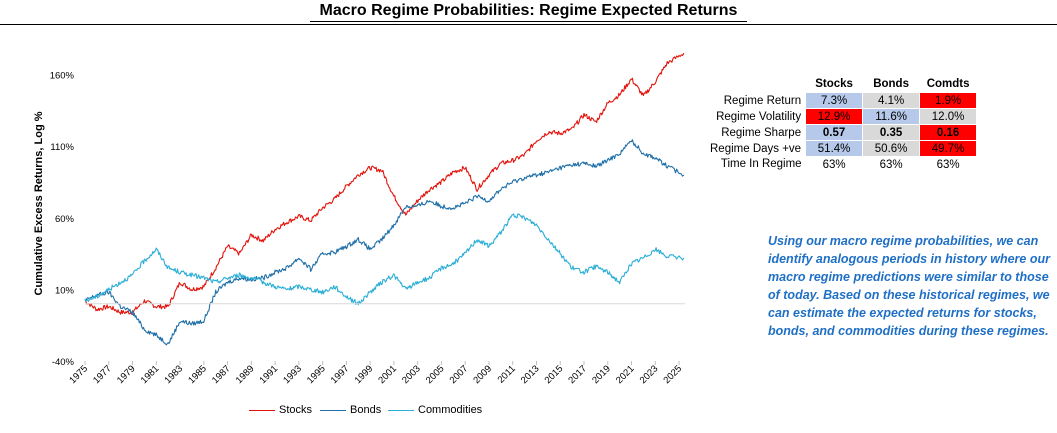 This screenshot has height=433, width=1057. I want to click on row-label: Regime Volatility, so click(759, 116).